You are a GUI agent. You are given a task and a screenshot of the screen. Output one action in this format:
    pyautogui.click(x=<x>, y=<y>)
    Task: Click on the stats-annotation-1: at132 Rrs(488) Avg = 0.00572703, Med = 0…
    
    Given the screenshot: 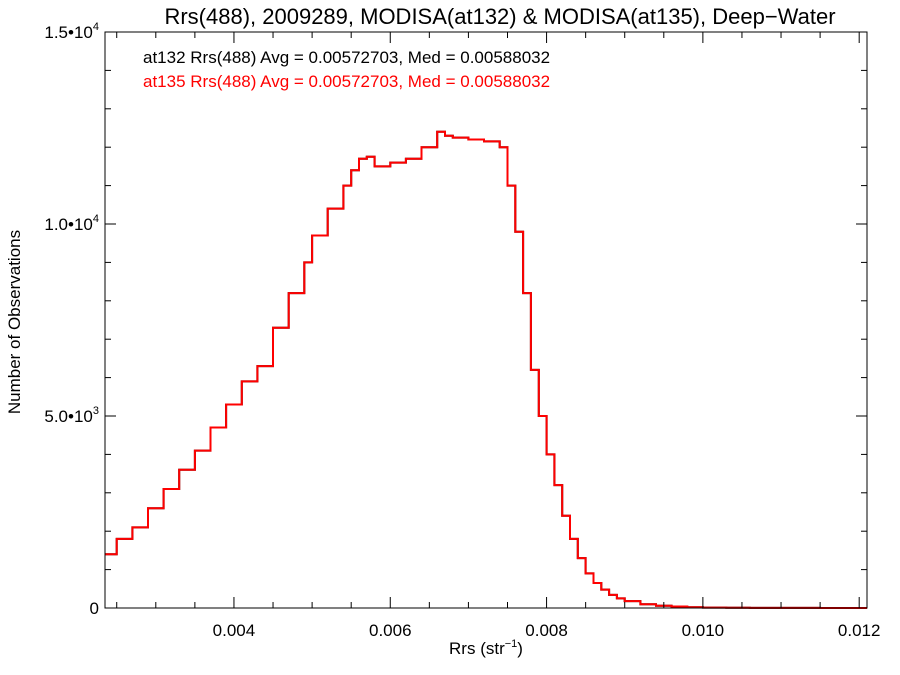 What is the action you would take?
    pyautogui.click(x=346, y=57)
    